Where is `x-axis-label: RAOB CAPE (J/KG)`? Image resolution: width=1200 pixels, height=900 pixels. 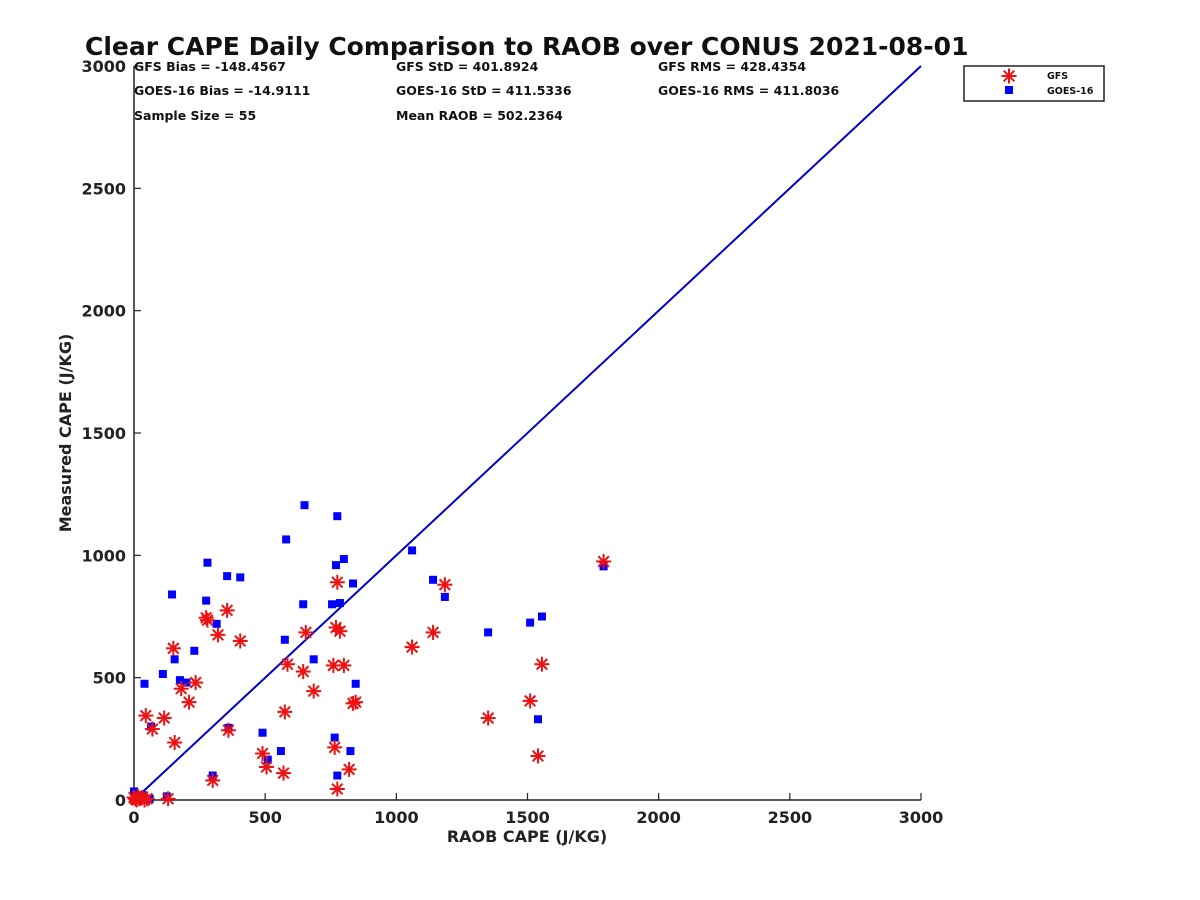
x-axis-label: RAOB CAPE (J/KG) is located at coordinates (527, 836).